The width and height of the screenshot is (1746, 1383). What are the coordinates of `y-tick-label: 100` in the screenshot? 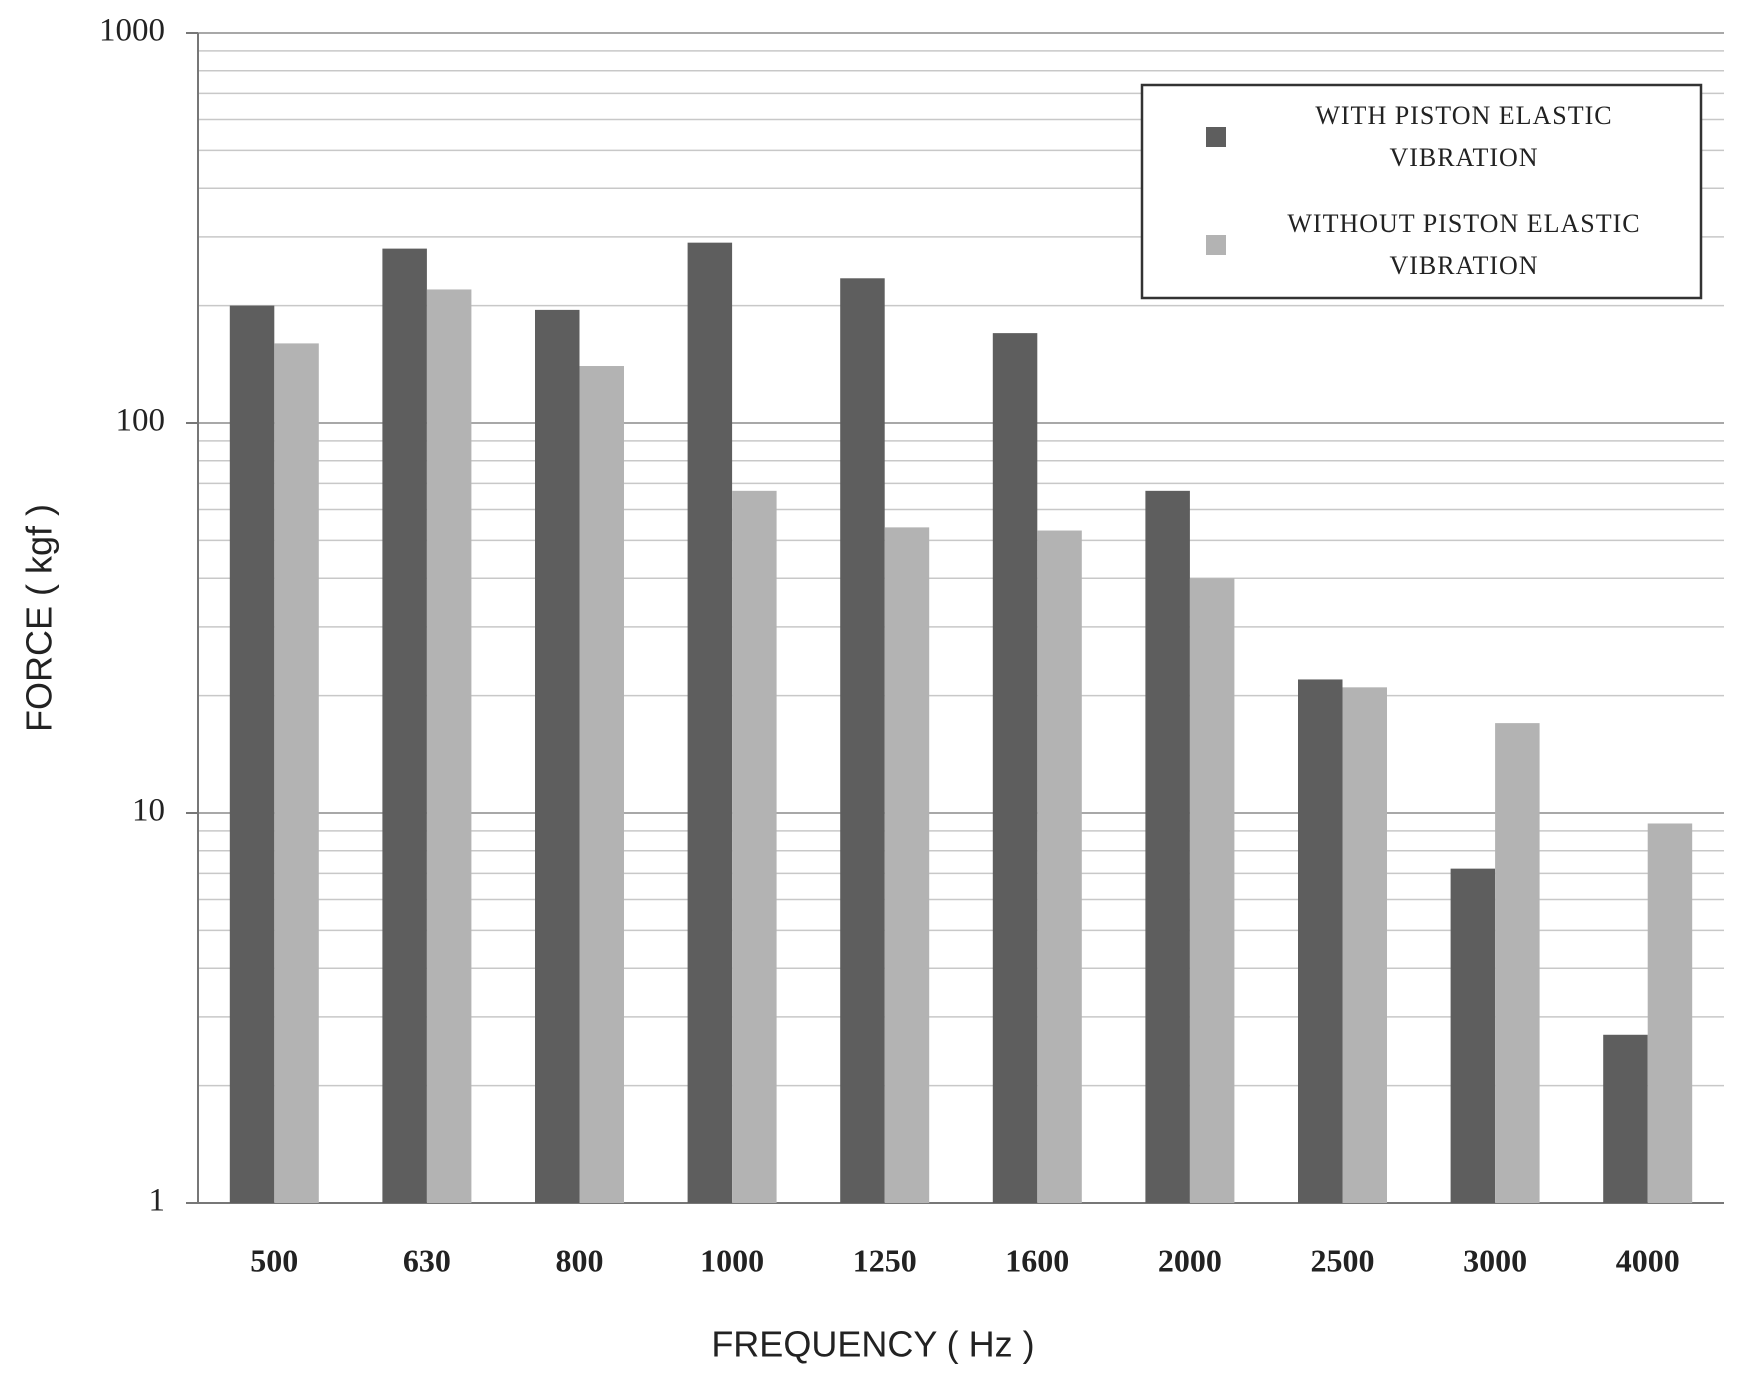 It's located at (141, 421).